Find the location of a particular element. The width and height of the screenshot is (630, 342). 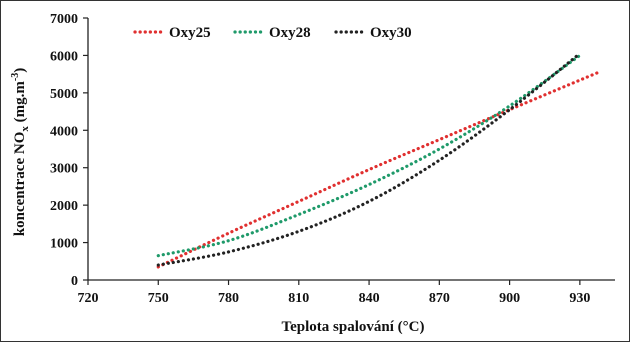

legend: Oxy25 Oxy28 Oxy30 is located at coordinates (272, 33).